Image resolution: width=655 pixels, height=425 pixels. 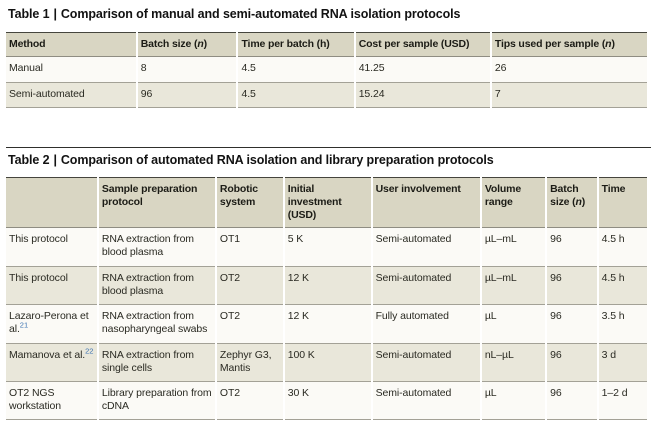 I want to click on table-cell: RNA extraction from nasopharyngeal swabs, so click(x=156, y=324).